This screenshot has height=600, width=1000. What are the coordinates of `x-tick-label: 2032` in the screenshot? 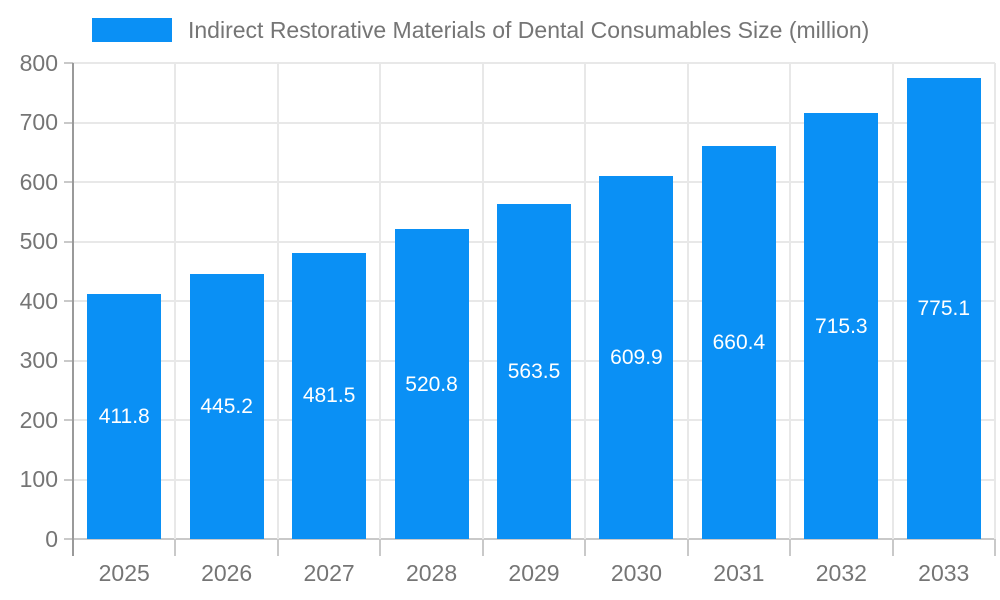 It's located at (841, 573).